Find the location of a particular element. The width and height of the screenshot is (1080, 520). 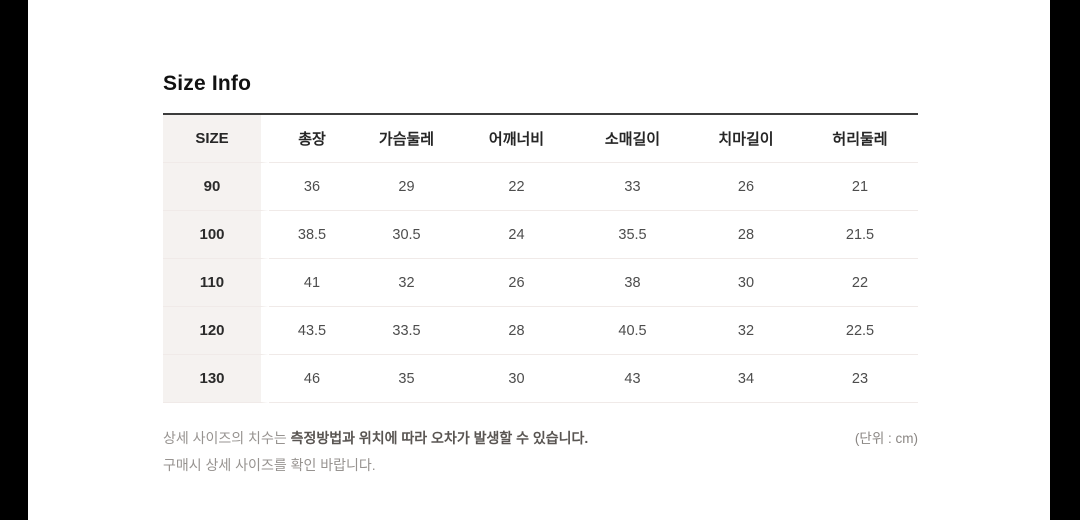

note-line-1: 상세 사이즈의 치수는 측정방법과 위치에 따라 오차가 발생할 수 있습니다. is located at coordinates (375, 438).